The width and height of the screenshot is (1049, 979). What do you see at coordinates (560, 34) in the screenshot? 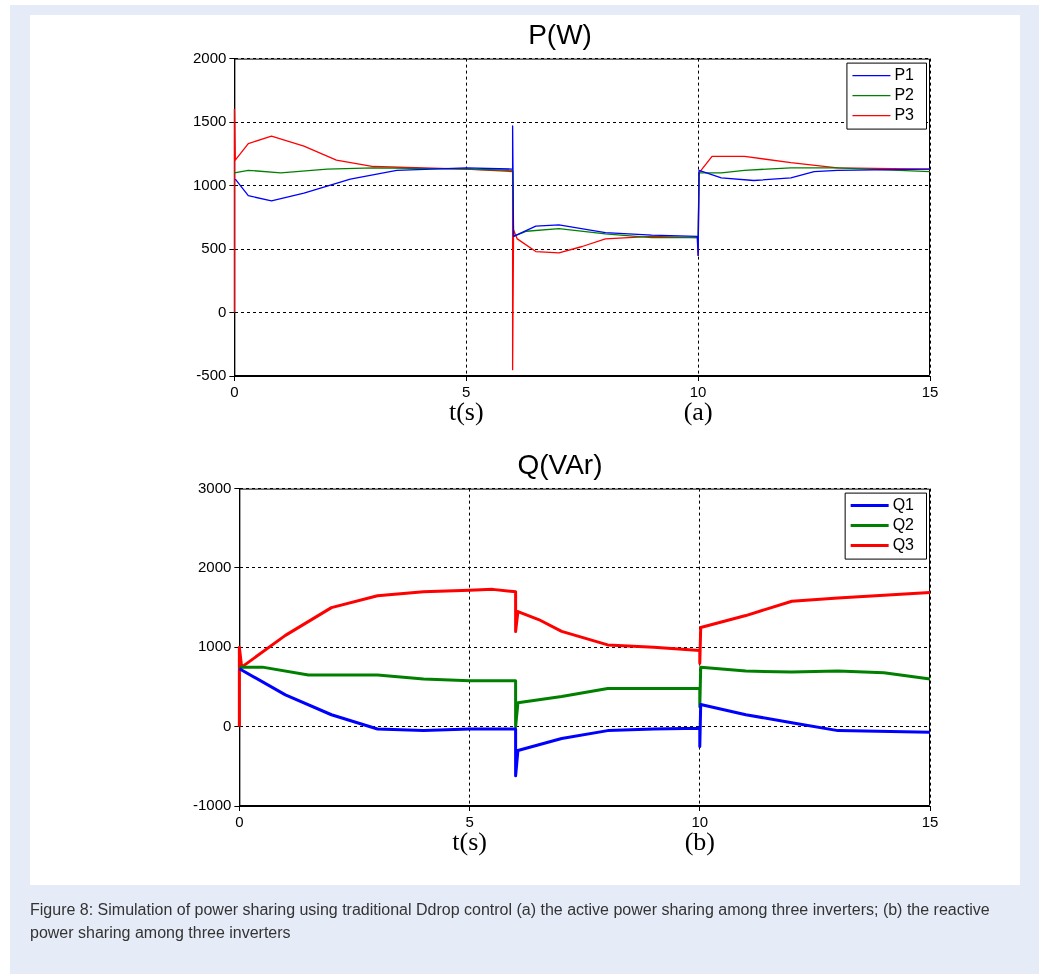
I see `chart-title: P(W)` at bounding box center [560, 34].